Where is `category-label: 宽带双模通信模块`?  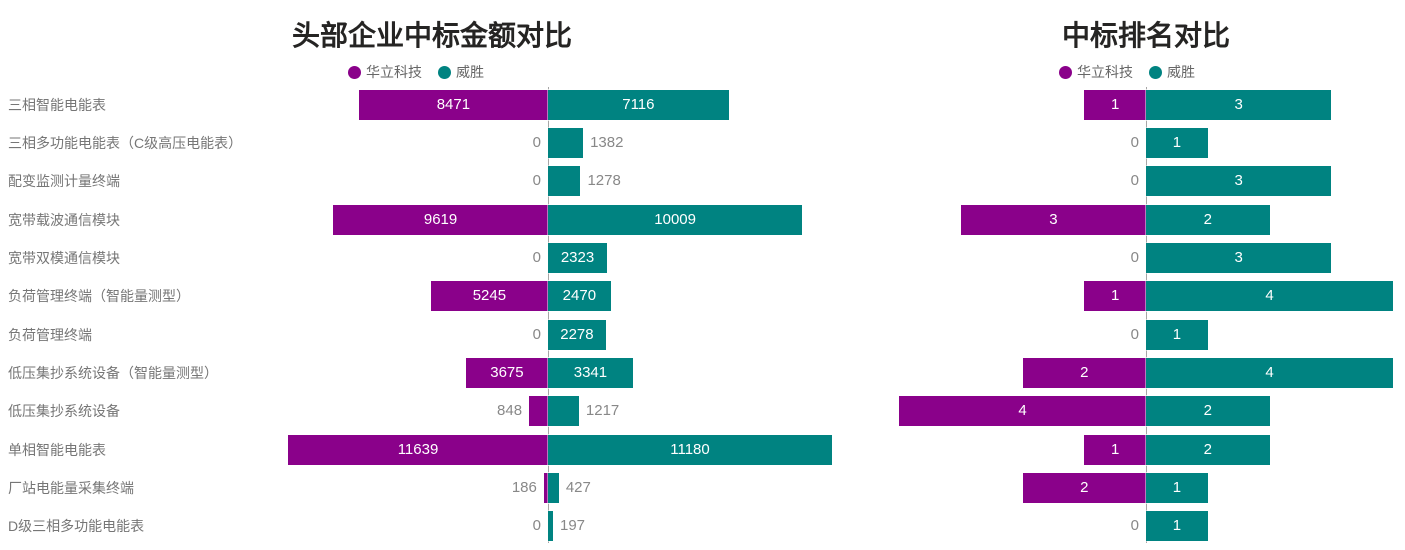
category-label: 宽带双模通信模块 is located at coordinates (64, 257).